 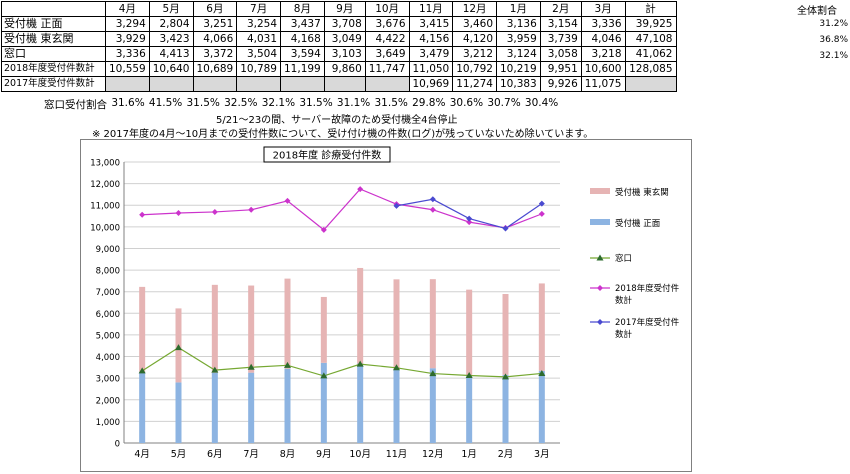 I want to click on row-label: 受付機 東玄関, so click(x=53, y=39).